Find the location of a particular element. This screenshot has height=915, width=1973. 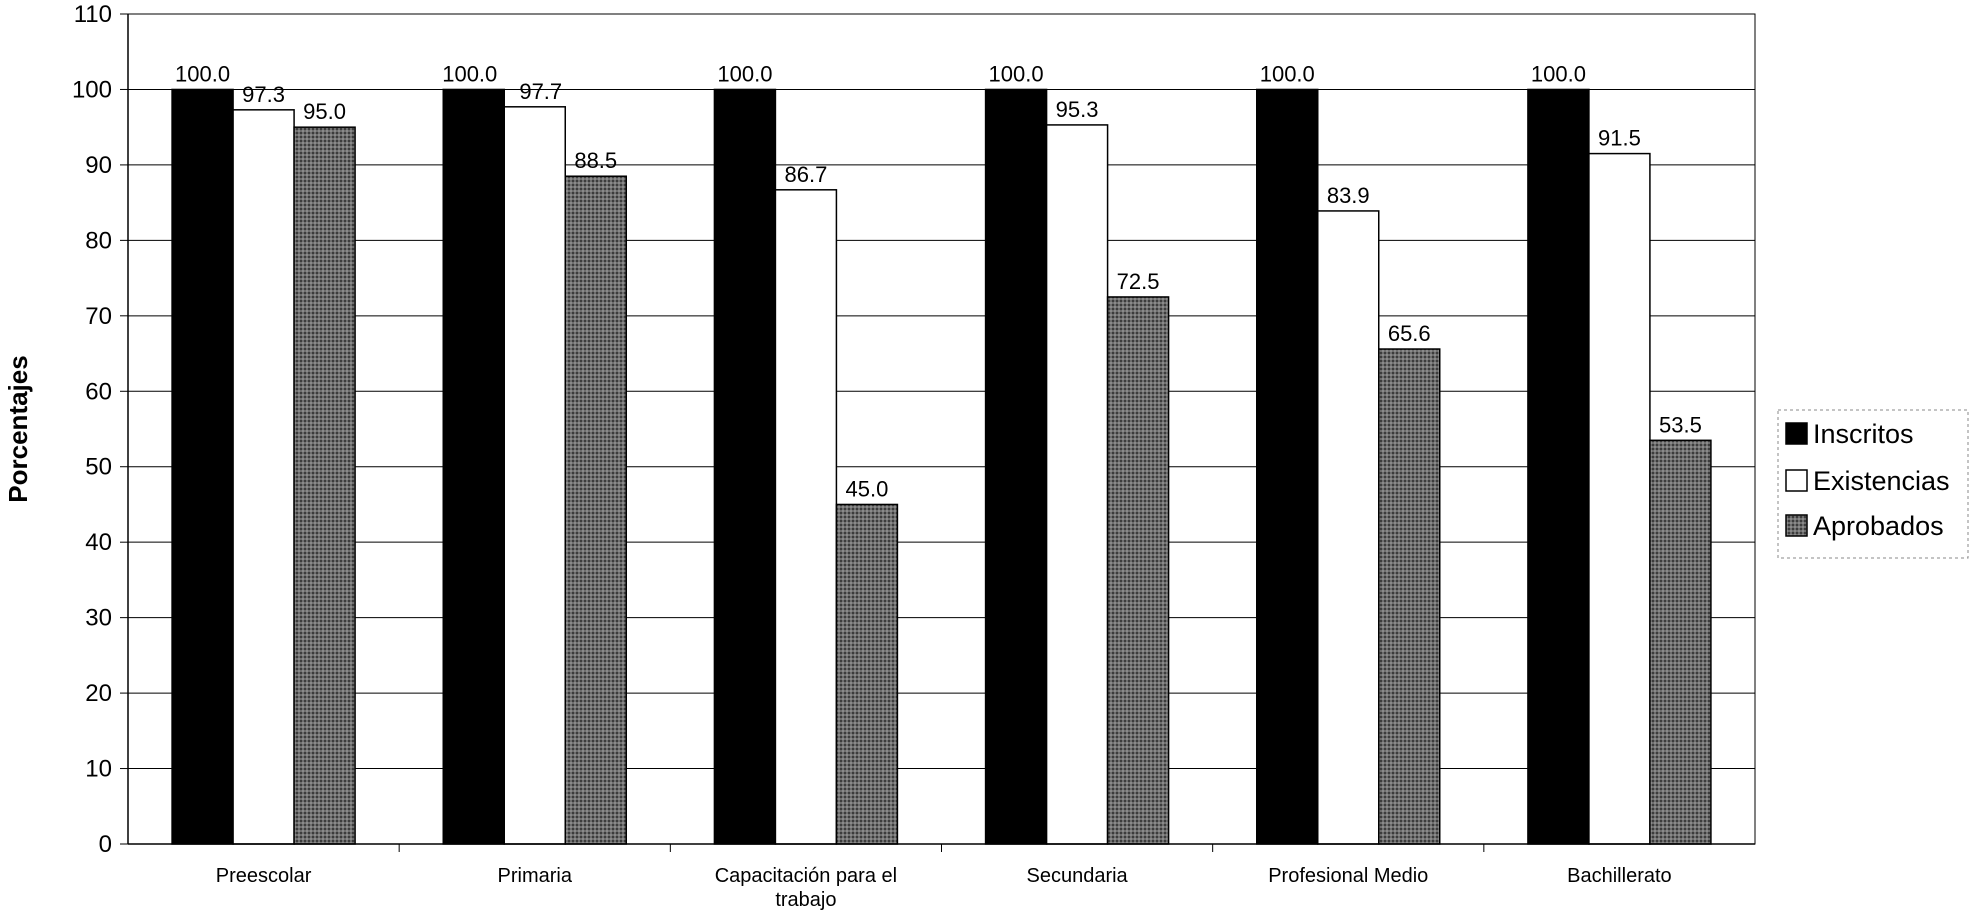

data-label: 91.5 is located at coordinates (1619, 138).